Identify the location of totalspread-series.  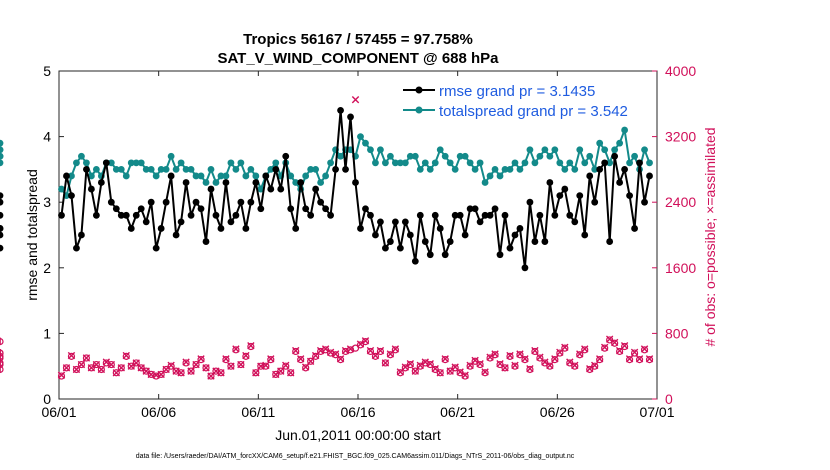
(326, 163).